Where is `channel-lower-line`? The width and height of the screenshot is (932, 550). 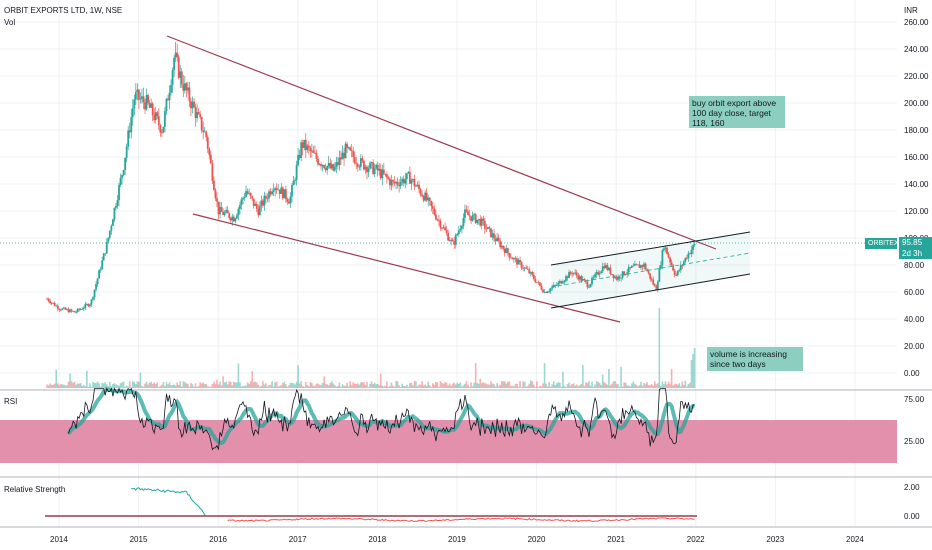
channel-lower-line is located at coordinates (650, 291).